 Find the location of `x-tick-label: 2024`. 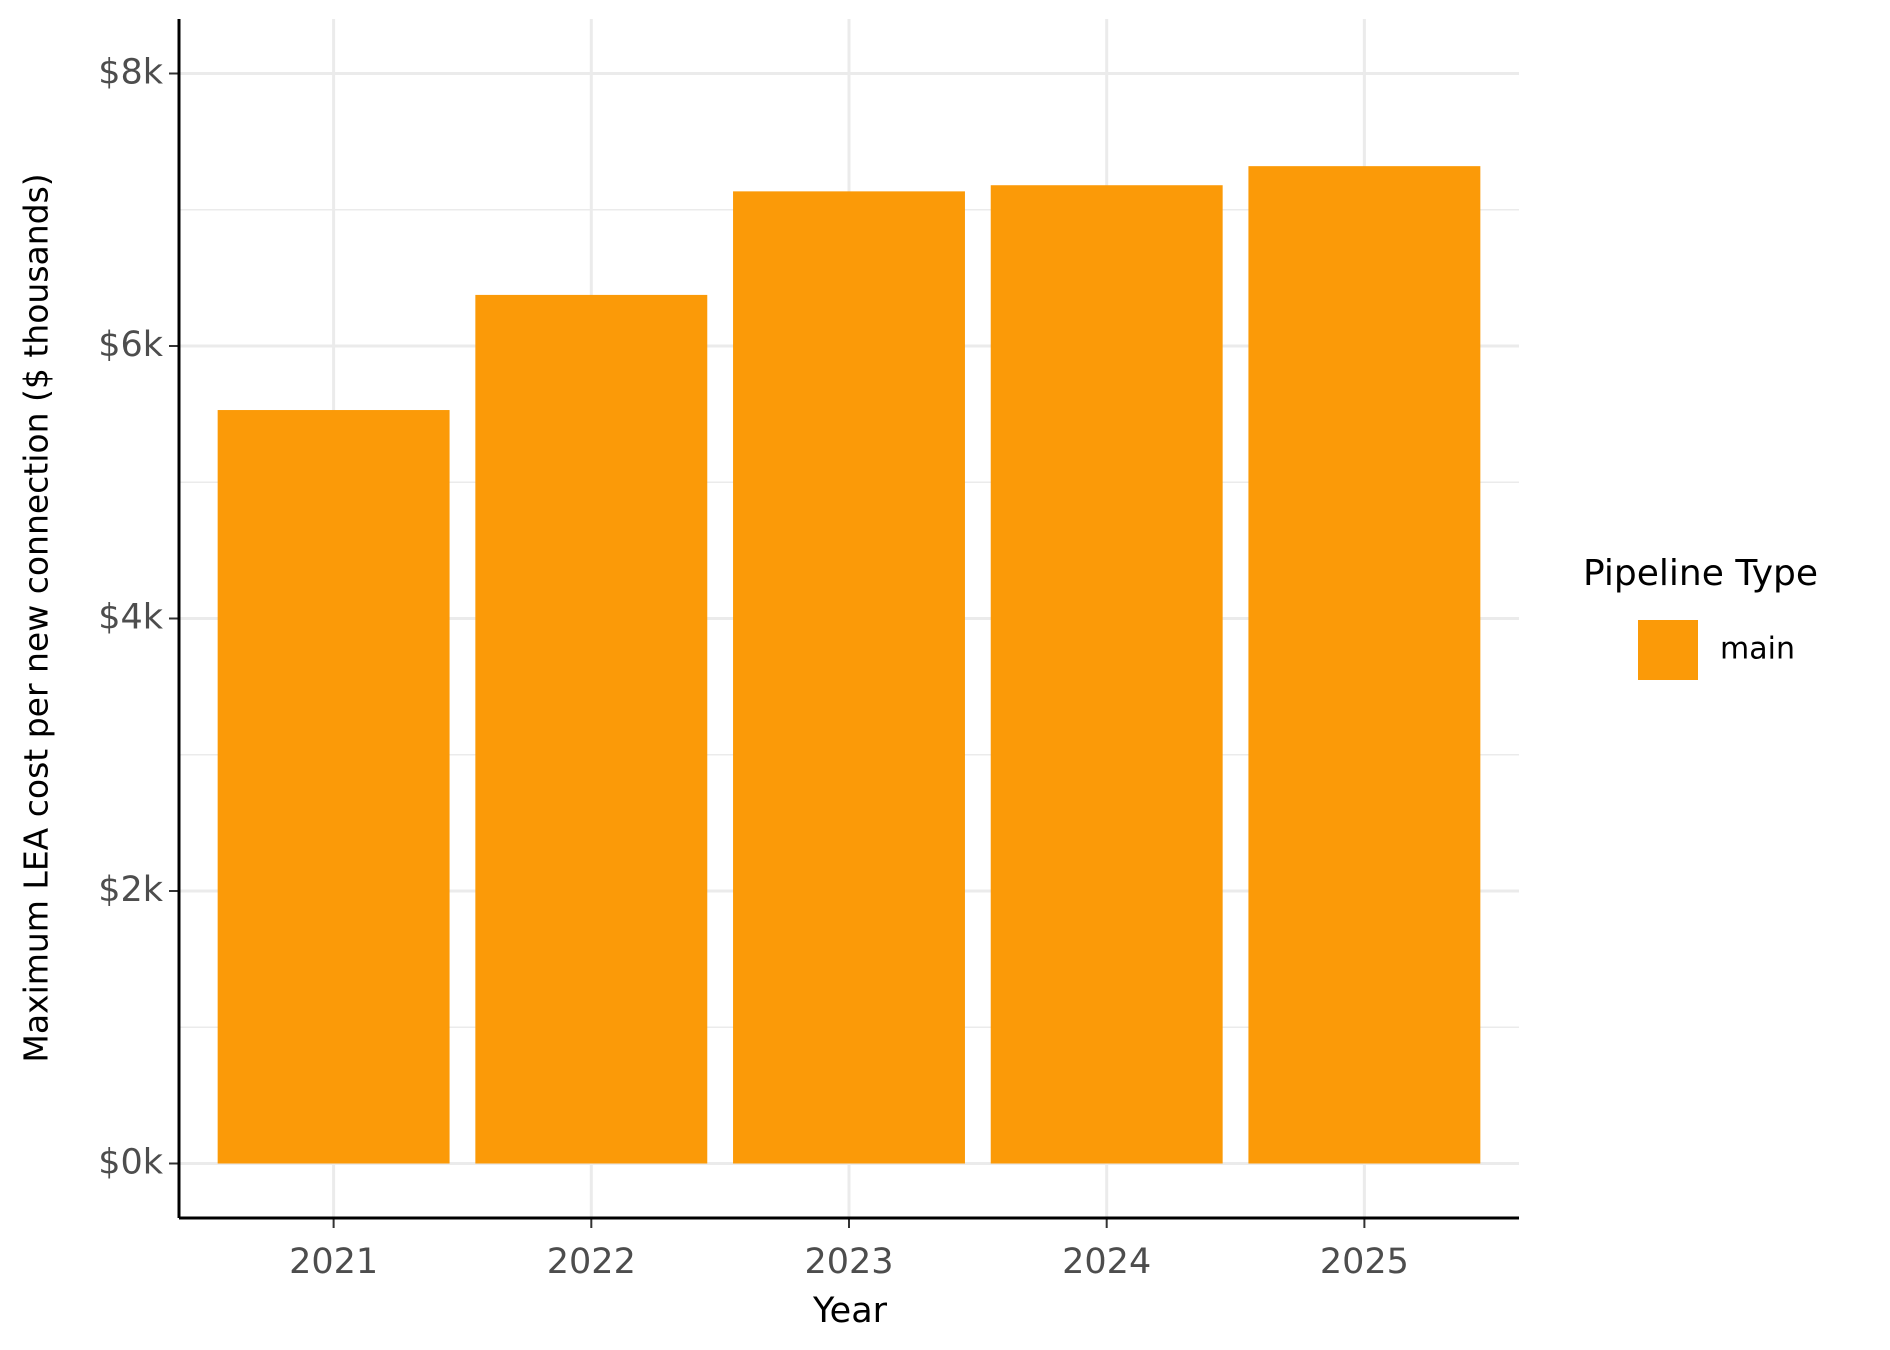

x-tick-label: 2024 is located at coordinates (1106, 1262).